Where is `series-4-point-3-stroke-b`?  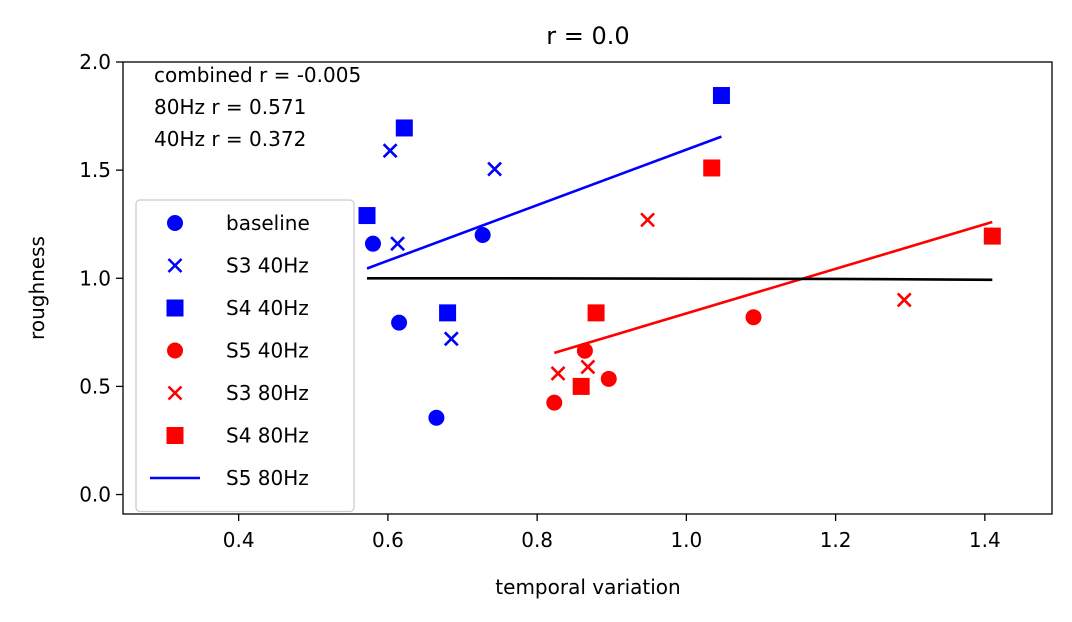
series-4-point-3-stroke-b is located at coordinates (904, 300).